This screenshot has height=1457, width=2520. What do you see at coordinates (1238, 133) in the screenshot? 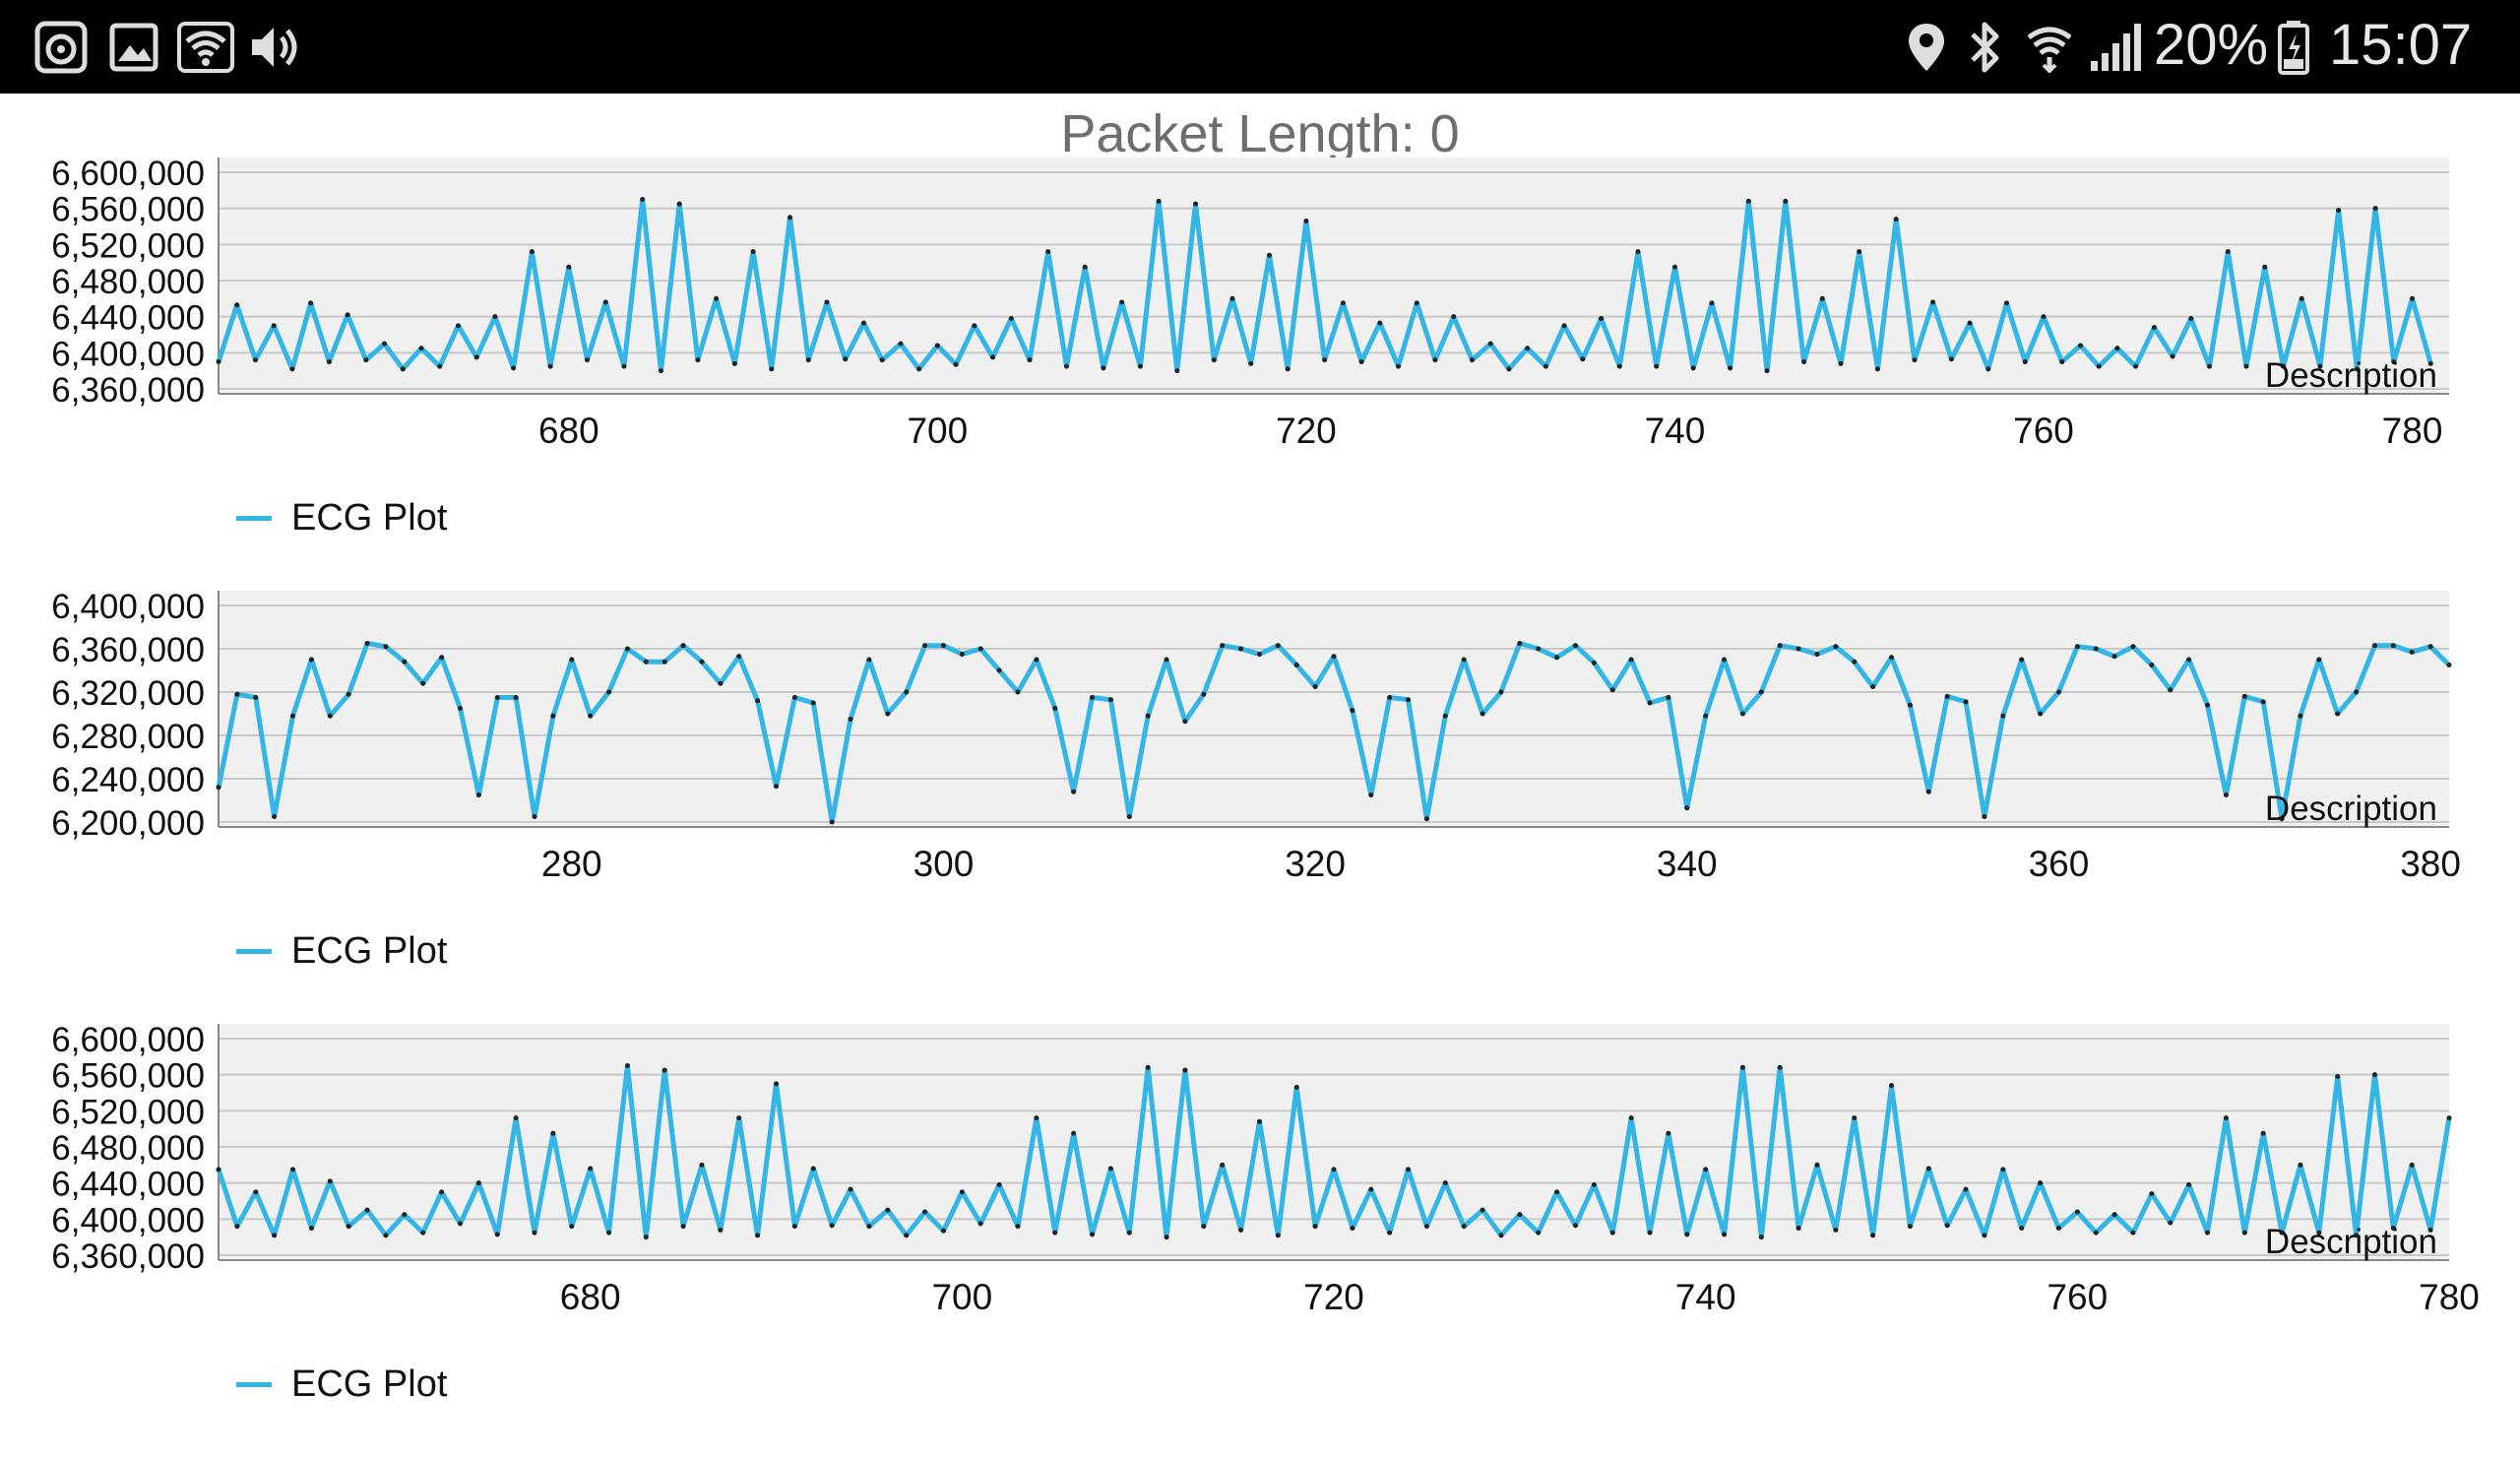
I see `packet-length-label: Packet Length:` at bounding box center [1238, 133].